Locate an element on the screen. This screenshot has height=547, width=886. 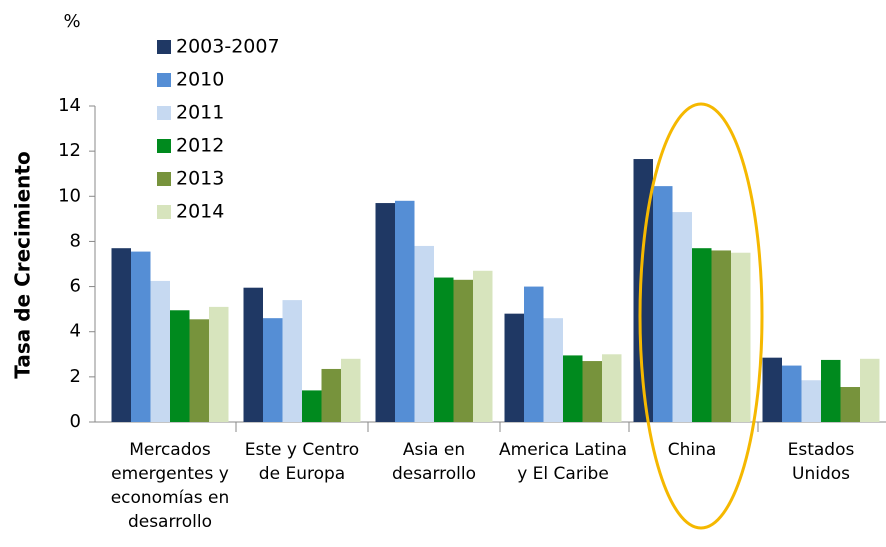
y-tick-label: 4 is located at coordinates (75, 331).